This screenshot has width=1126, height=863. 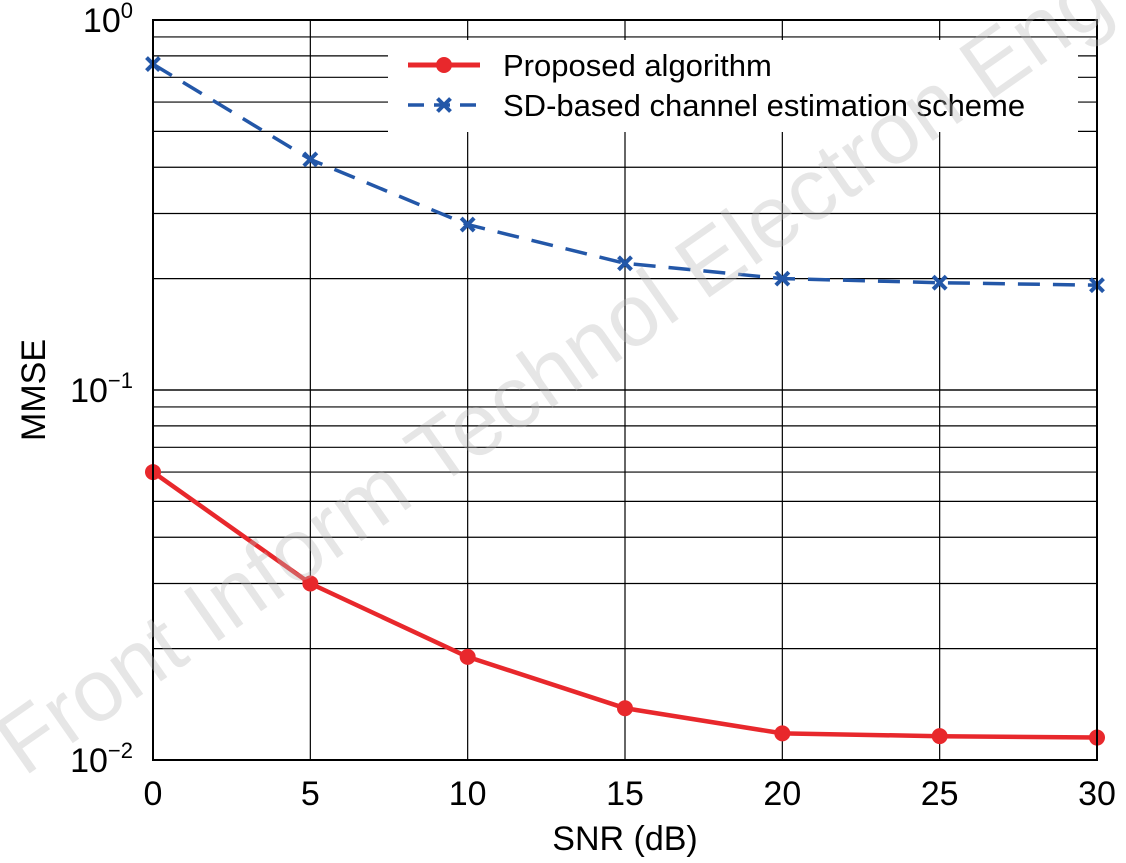 What do you see at coordinates (625, 794) in the screenshot?
I see `x-tick-label: 15` at bounding box center [625, 794].